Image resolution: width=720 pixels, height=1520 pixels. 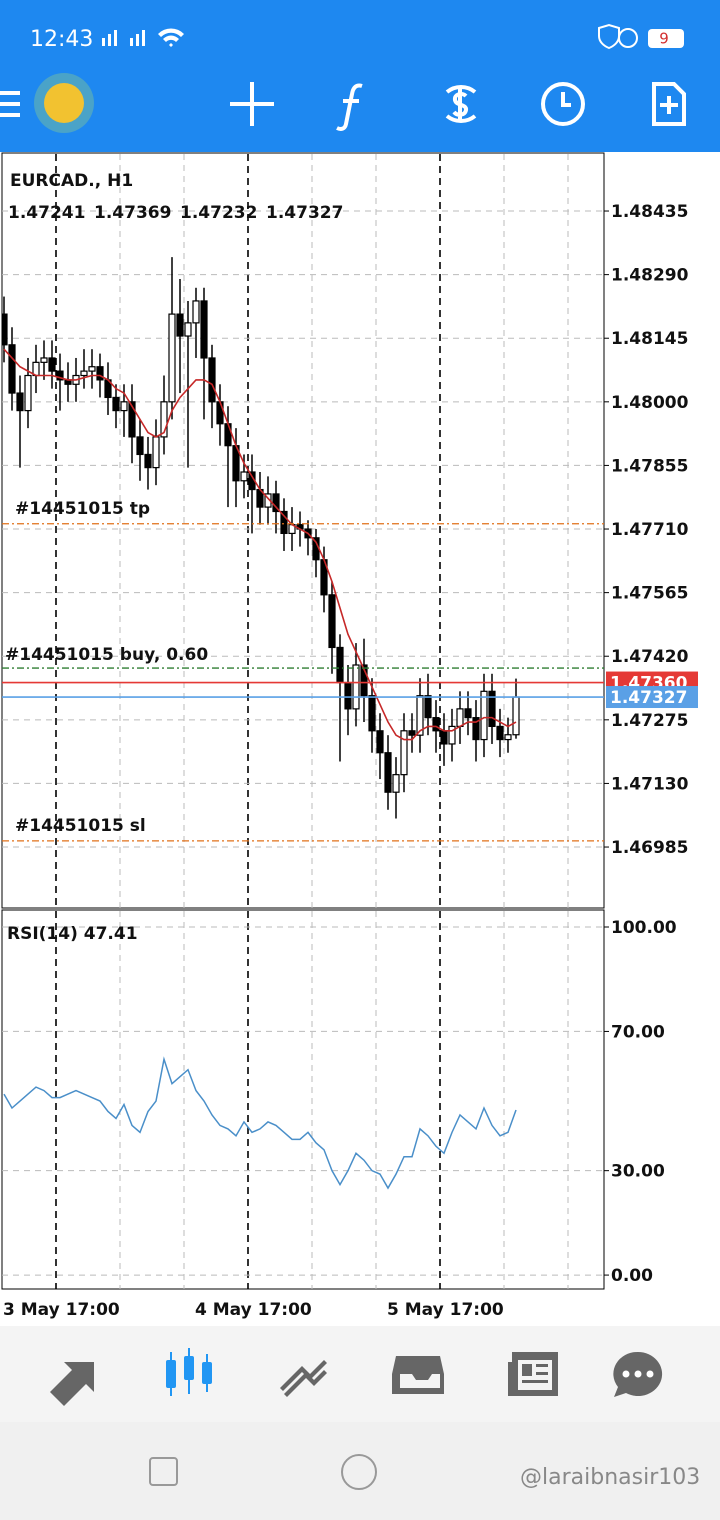 I want to click on indicator-button, so click(x=349, y=107).